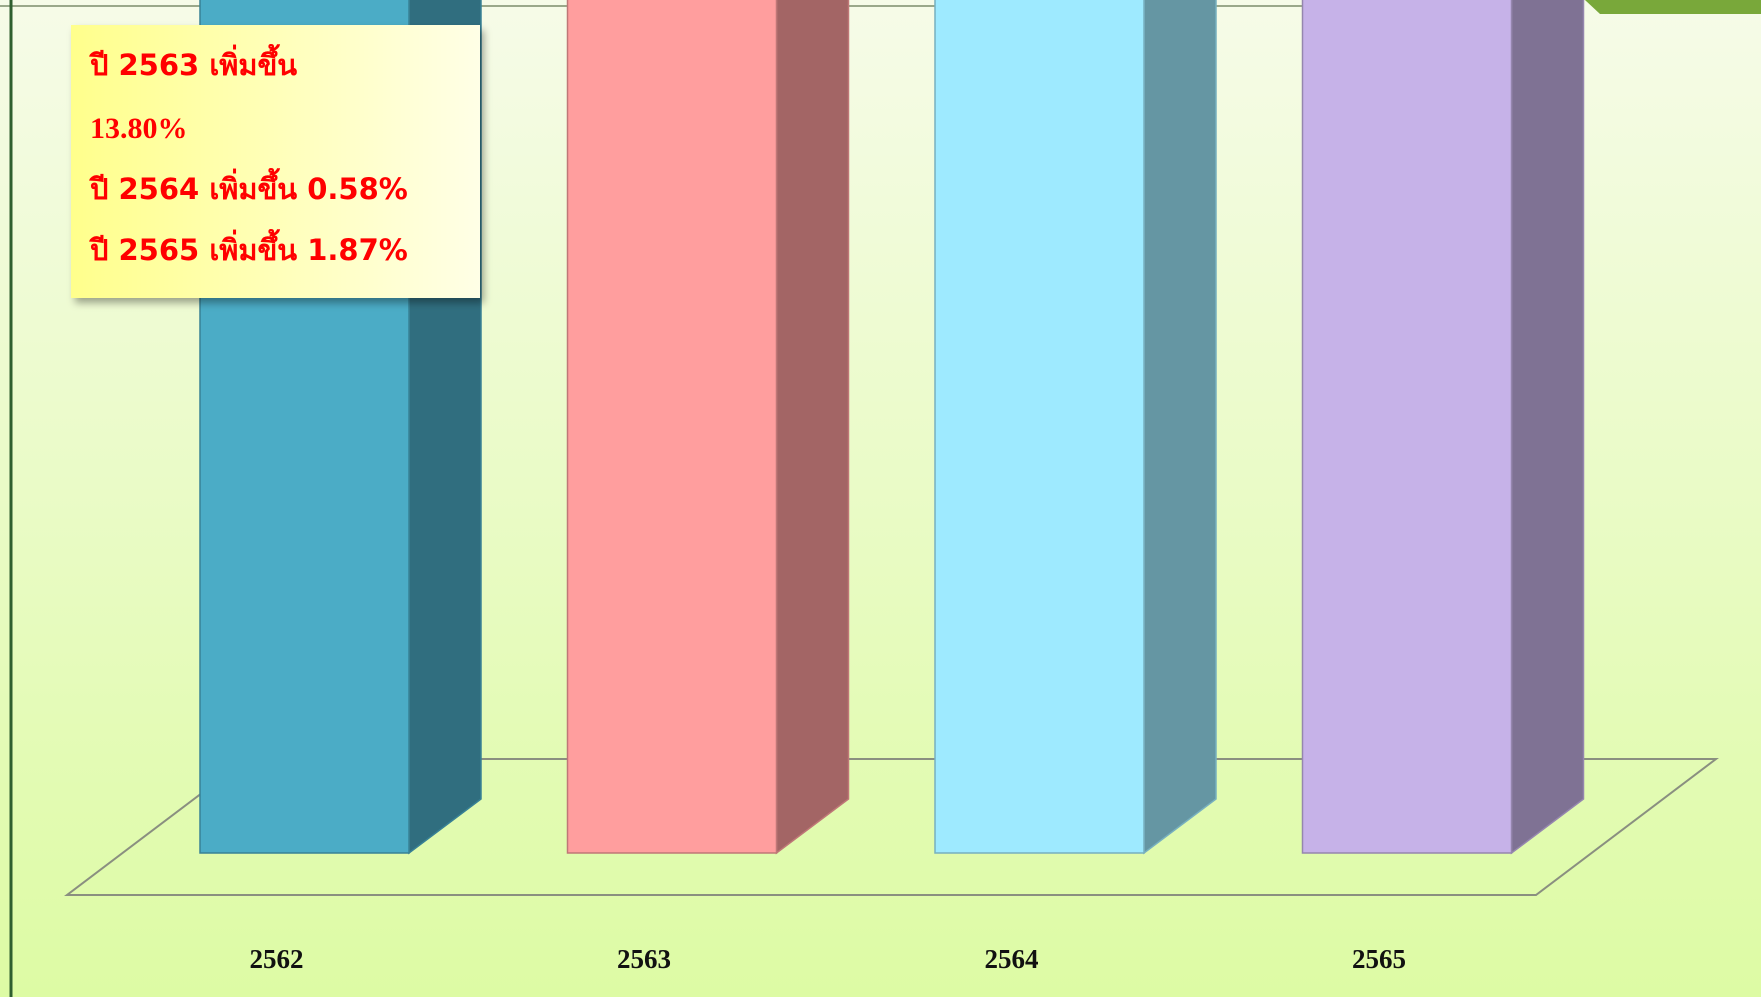 This screenshot has width=1761, height=997. Describe the element at coordinates (277, 959) in the screenshot. I see `x-tick-label: 2562` at that location.